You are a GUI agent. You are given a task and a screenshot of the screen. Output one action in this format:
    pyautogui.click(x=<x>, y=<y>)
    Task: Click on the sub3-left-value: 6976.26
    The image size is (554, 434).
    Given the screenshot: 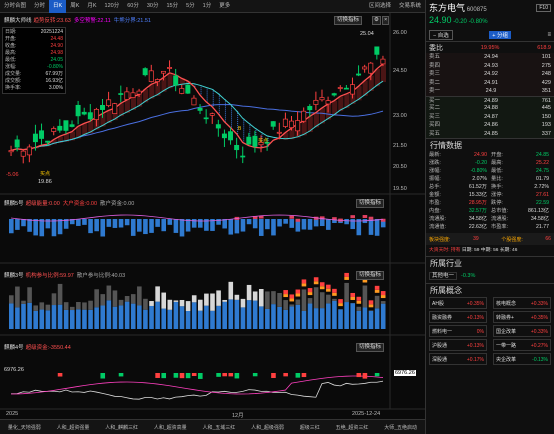 What is the action you would take?
    pyautogui.click(x=14, y=370)
    